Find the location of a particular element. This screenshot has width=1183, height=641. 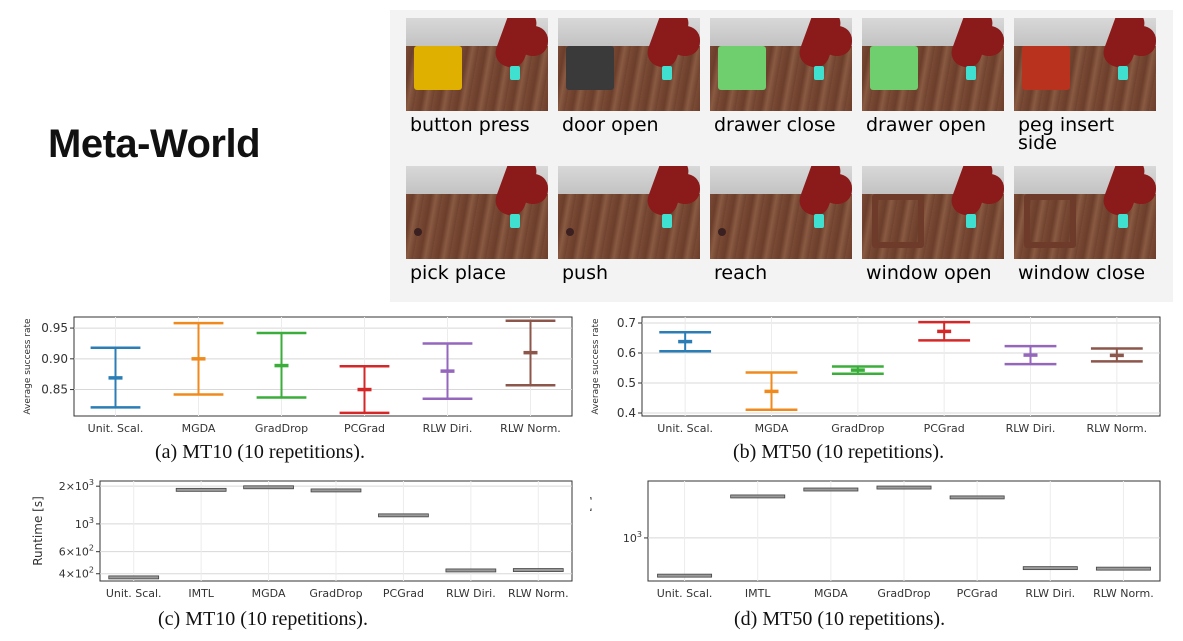

y-tick-label: 0.7 is located at coordinates (626, 323).